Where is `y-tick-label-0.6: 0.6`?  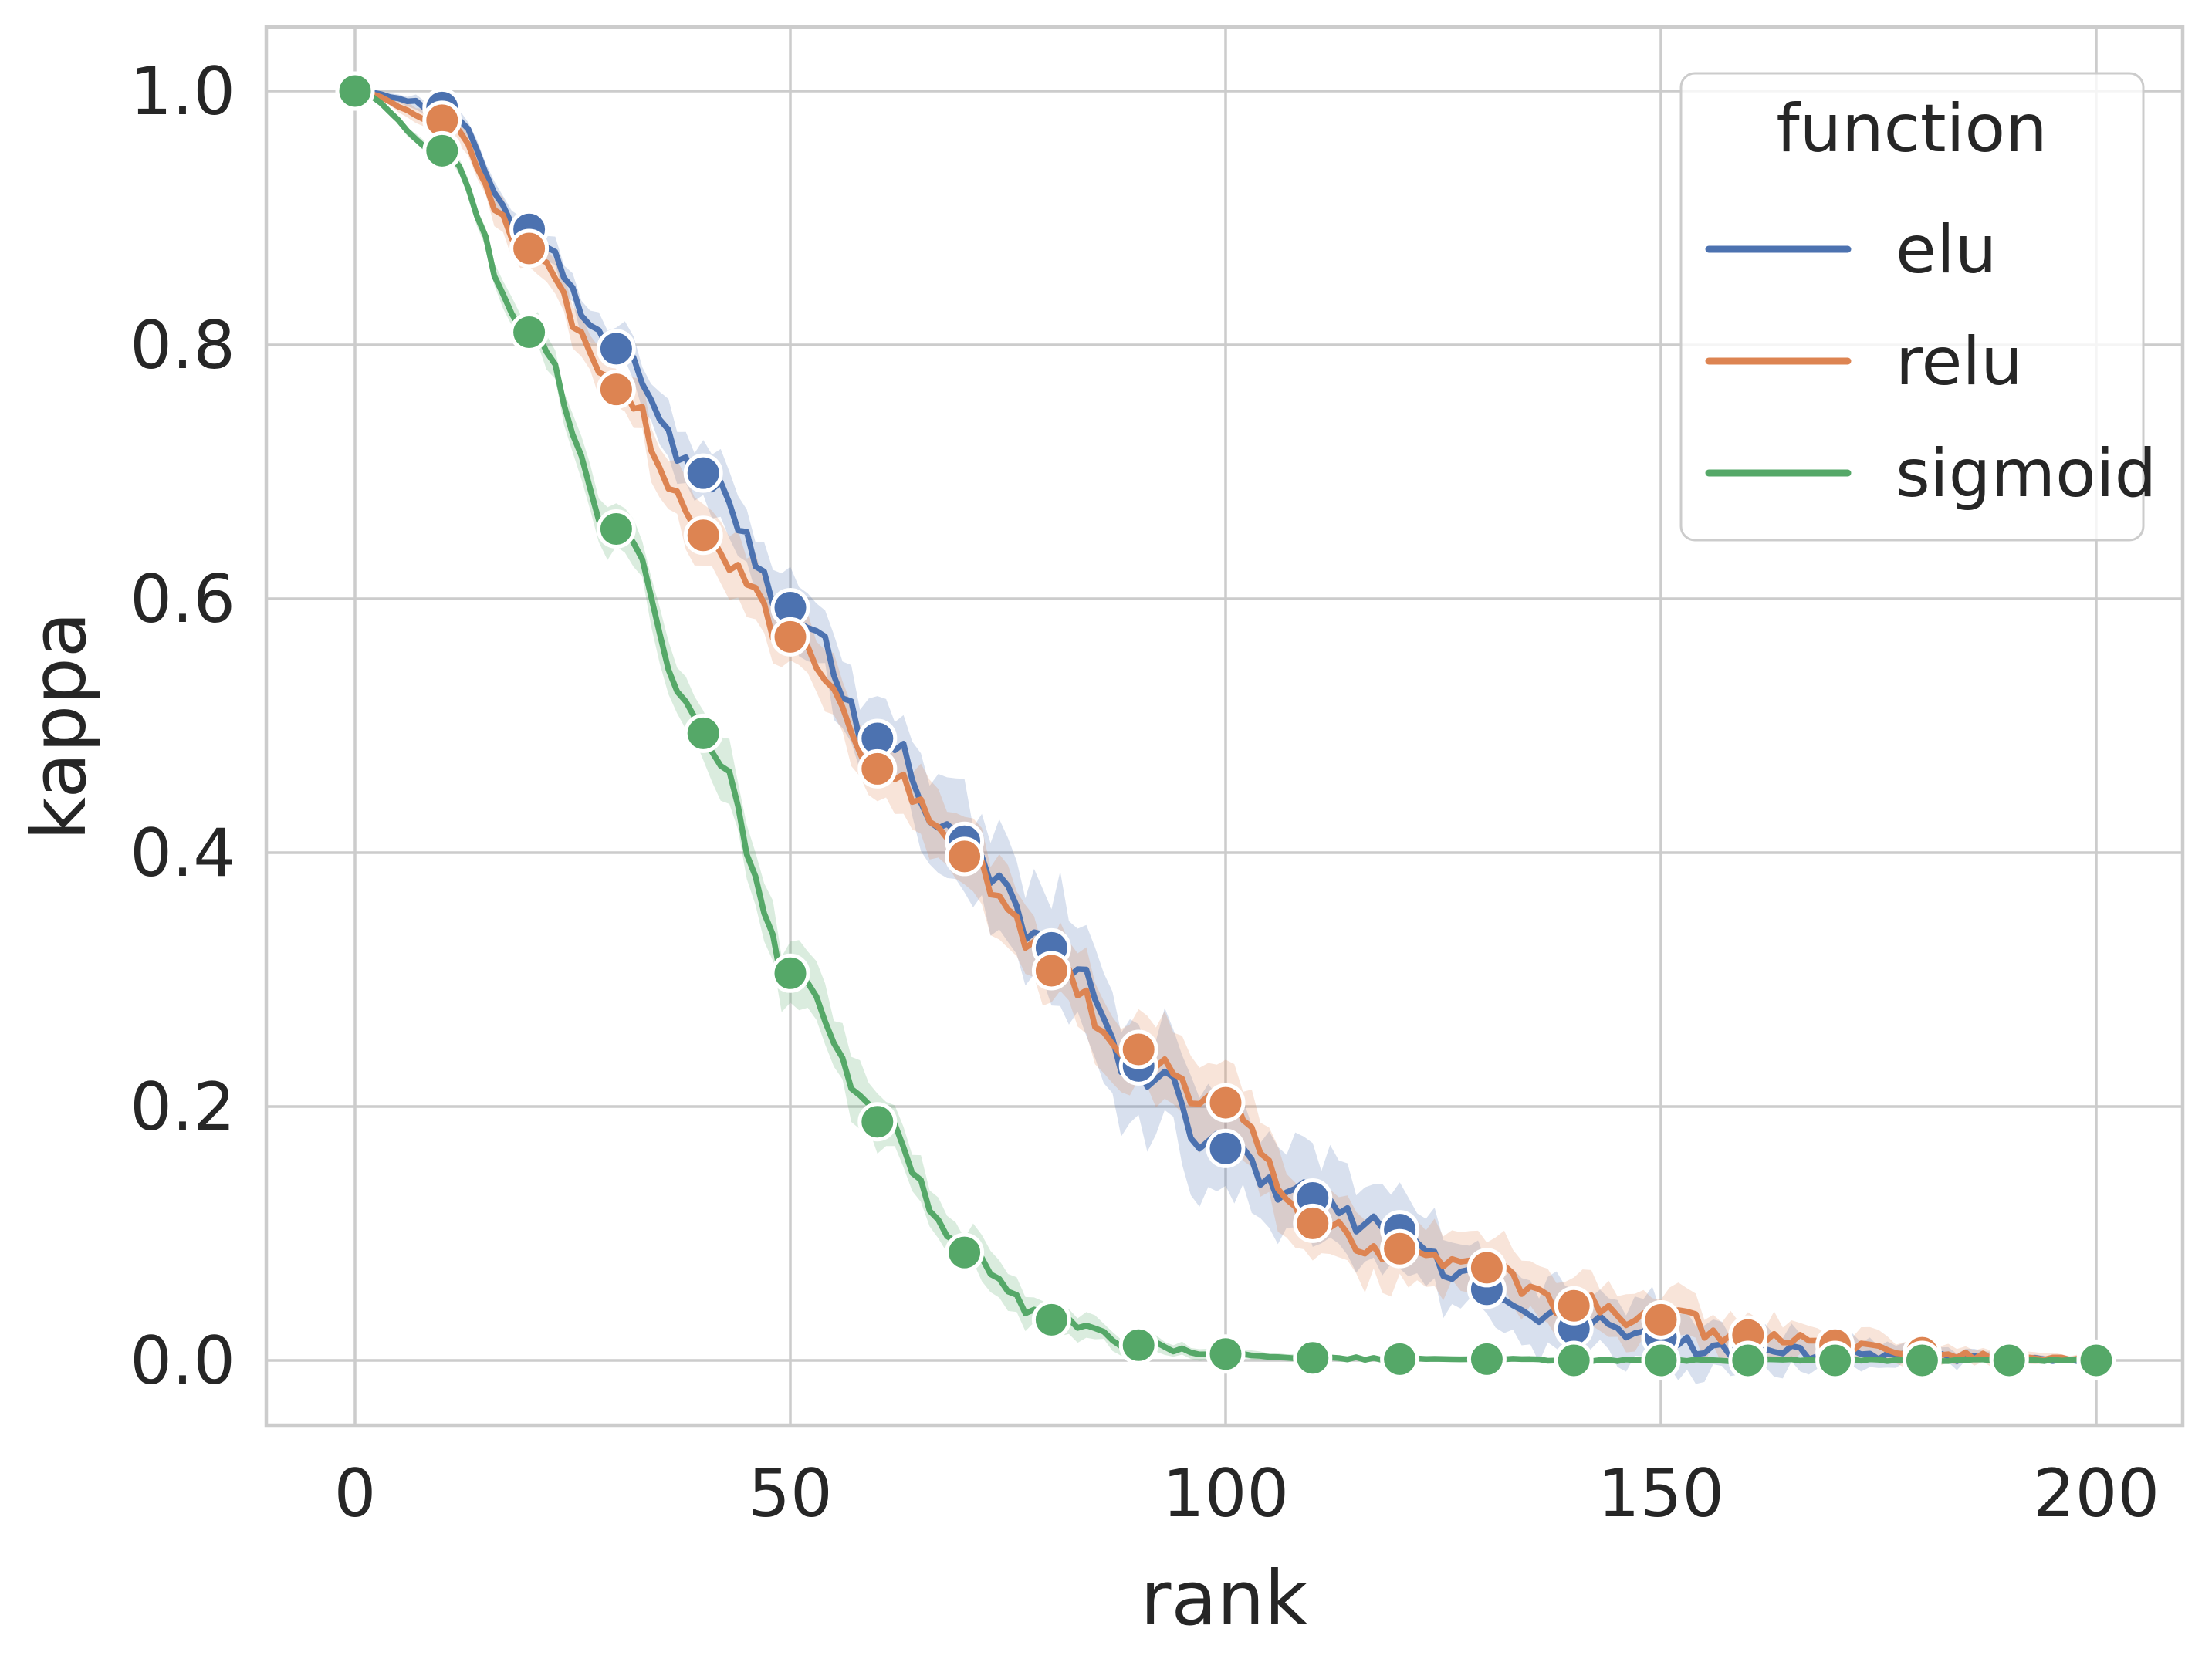 y-tick-label-0.6: 0.6 is located at coordinates (182, 600).